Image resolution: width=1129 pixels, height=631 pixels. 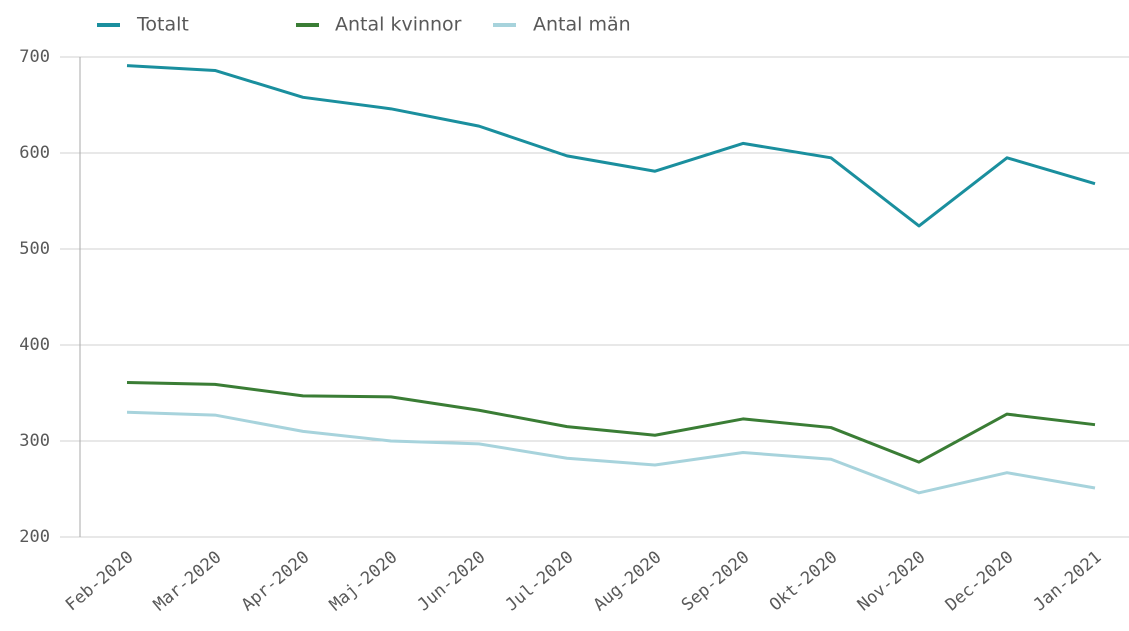 What do you see at coordinates (716, 581) in the screenshot?
I see `x-tick-label: Sep-2020` at bounding box center [716, 581].